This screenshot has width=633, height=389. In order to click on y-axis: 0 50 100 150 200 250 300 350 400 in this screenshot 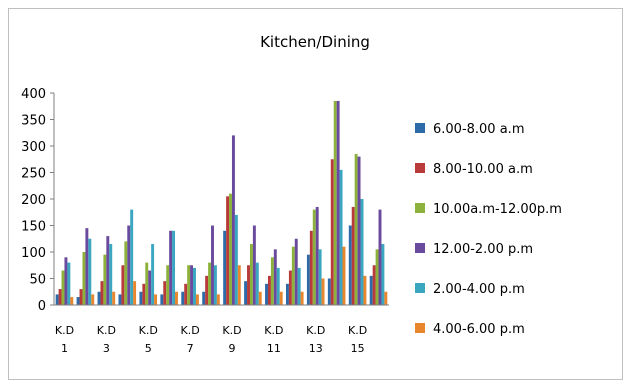, I will do `click(38, 200)`.